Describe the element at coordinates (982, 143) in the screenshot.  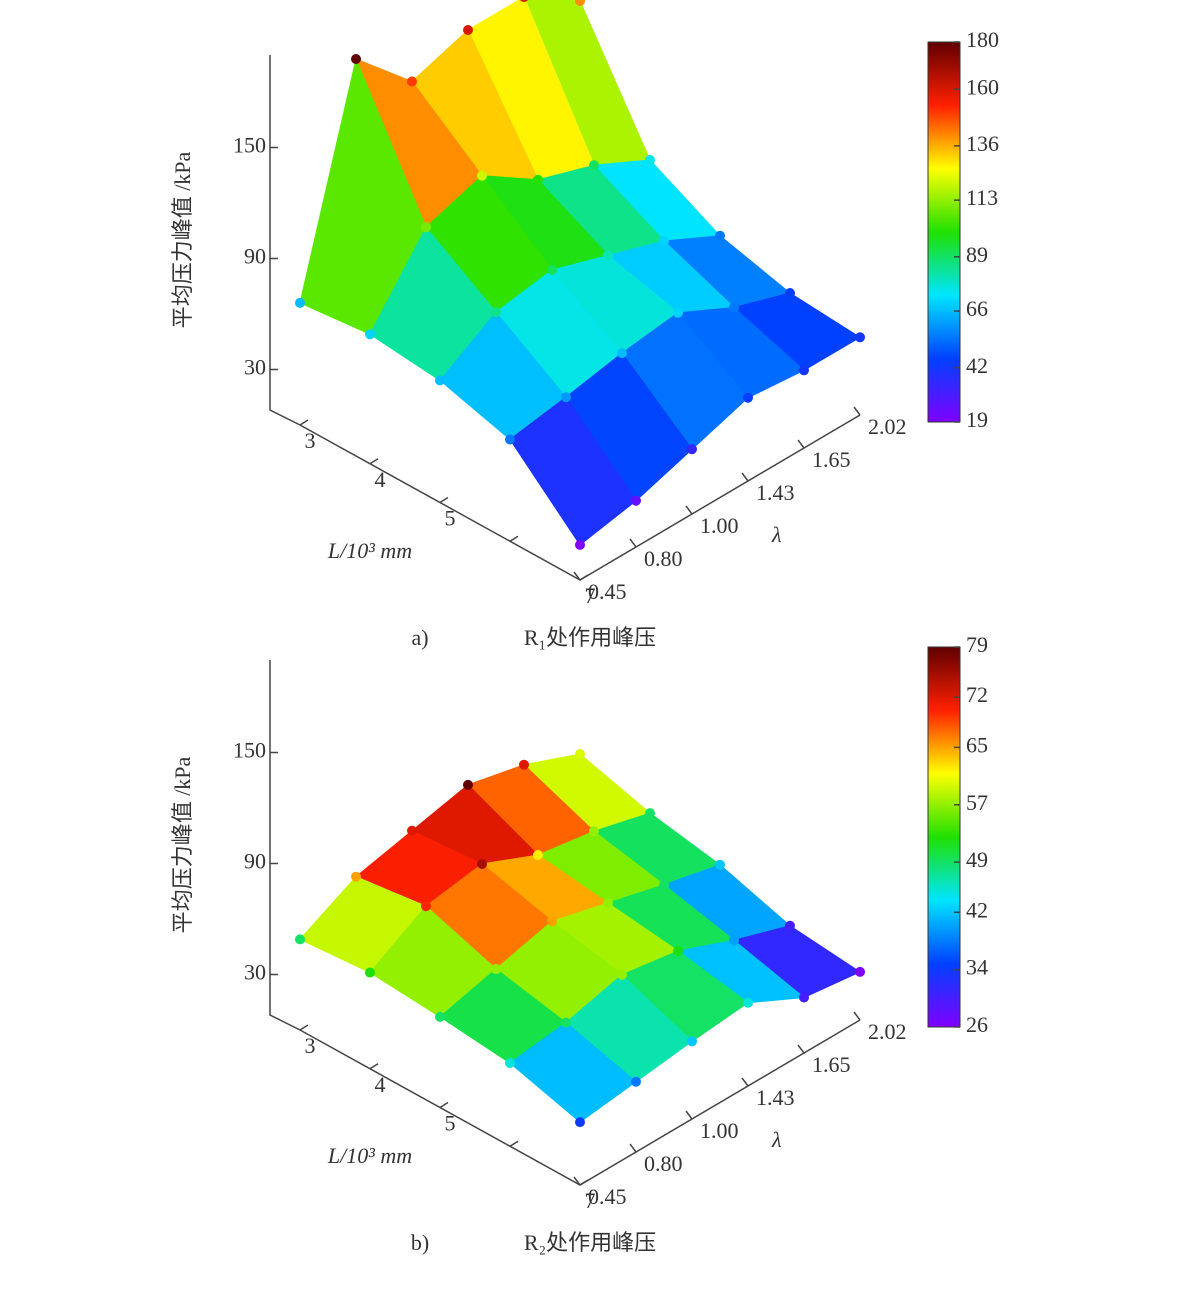
I see `colorbar-tick-label: 136` at that location.